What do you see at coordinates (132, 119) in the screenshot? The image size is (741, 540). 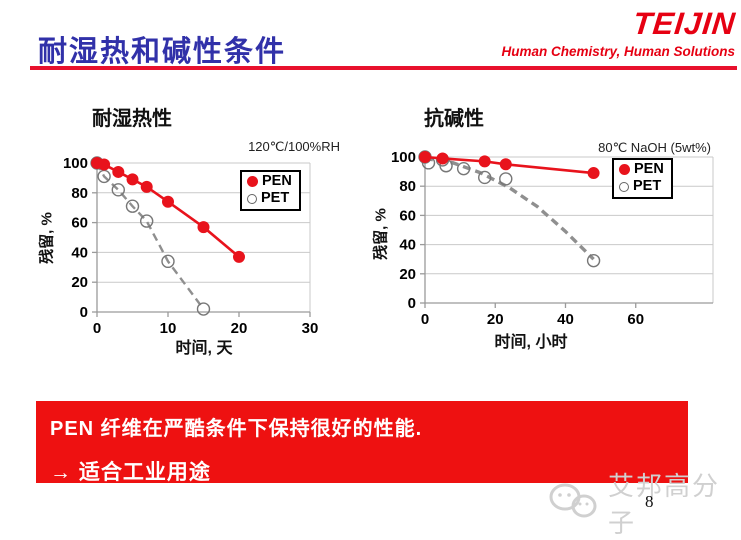 I see `chart-title: 耐湿热性` at bounding box center [132, 119].